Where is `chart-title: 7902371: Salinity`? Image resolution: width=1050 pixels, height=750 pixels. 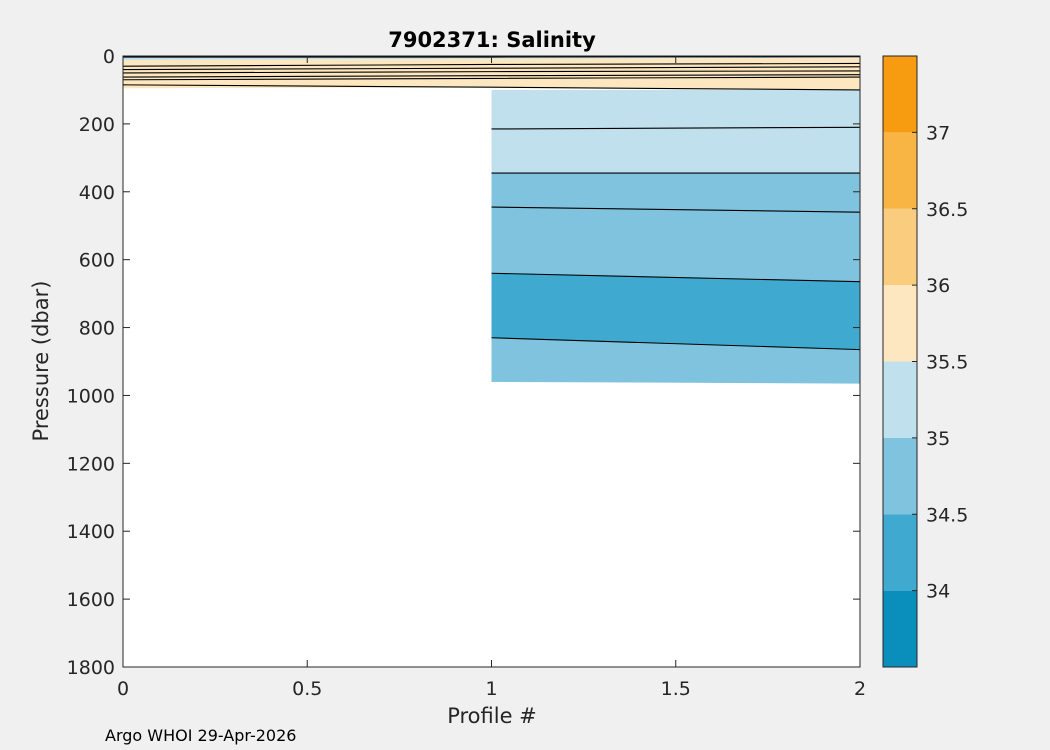 chart-title: 7902371: Salinity is located at coordinates (492, 40).